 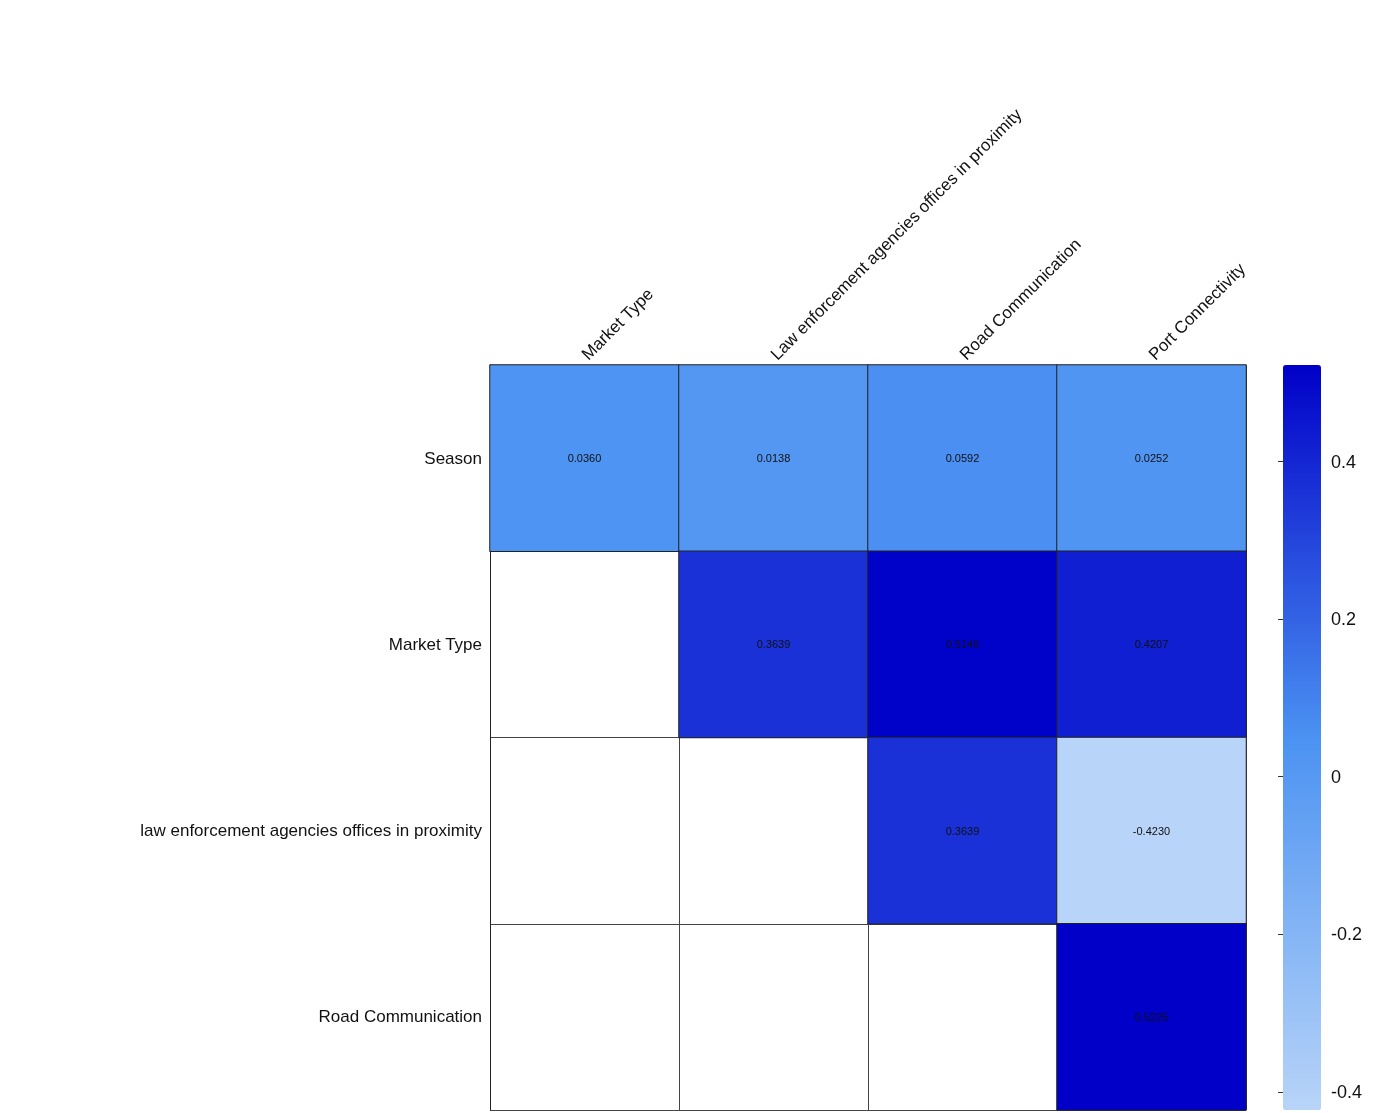 I want to click on color-bar-label: 0.4, so click(x=1344, y=461).